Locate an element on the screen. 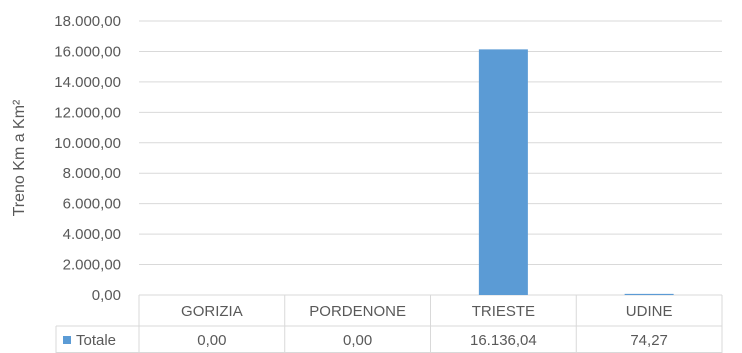 Image resolution: width=742 pixels, height=353 pixels. y-tick-label: 4.000,00 is located at coordinates (92, 234).